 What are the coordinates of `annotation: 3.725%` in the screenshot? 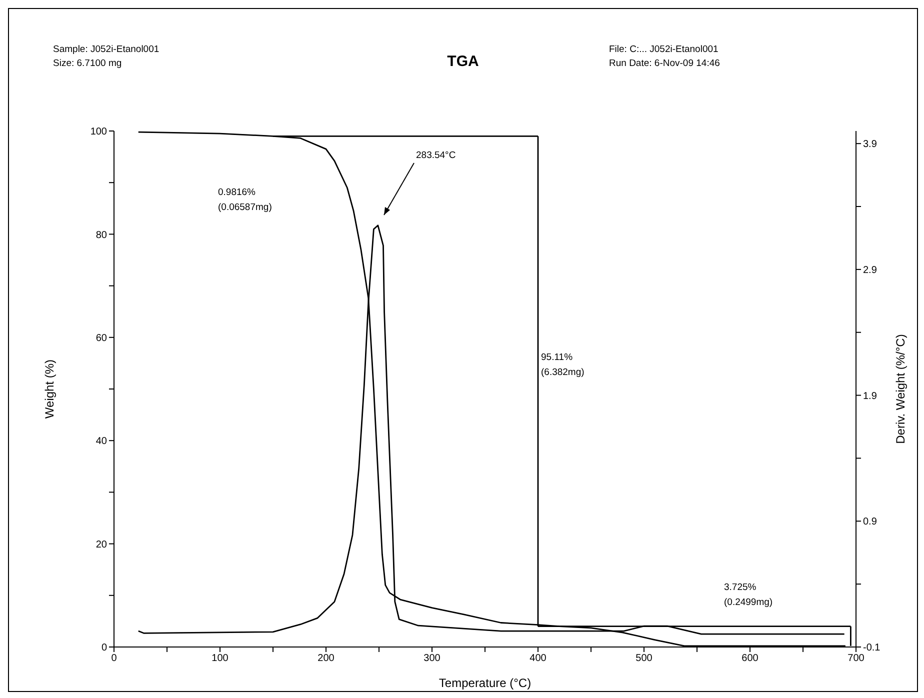 It's located at (740, 587).